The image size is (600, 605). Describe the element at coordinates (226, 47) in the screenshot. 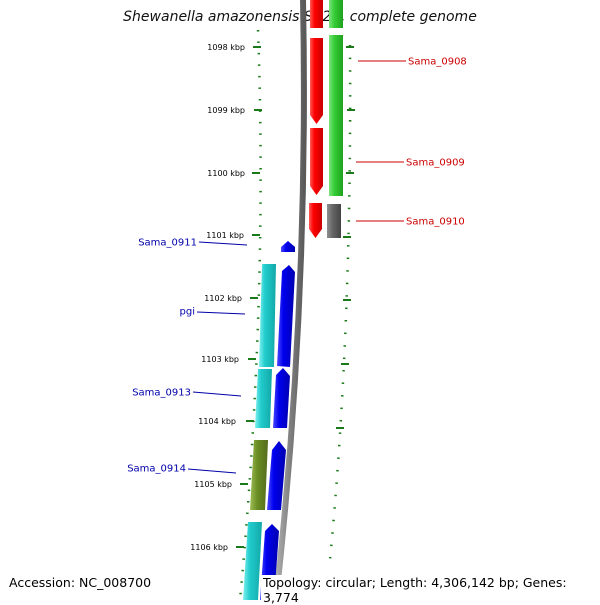

I see `kbp-label: 1098 kbp` at that location.